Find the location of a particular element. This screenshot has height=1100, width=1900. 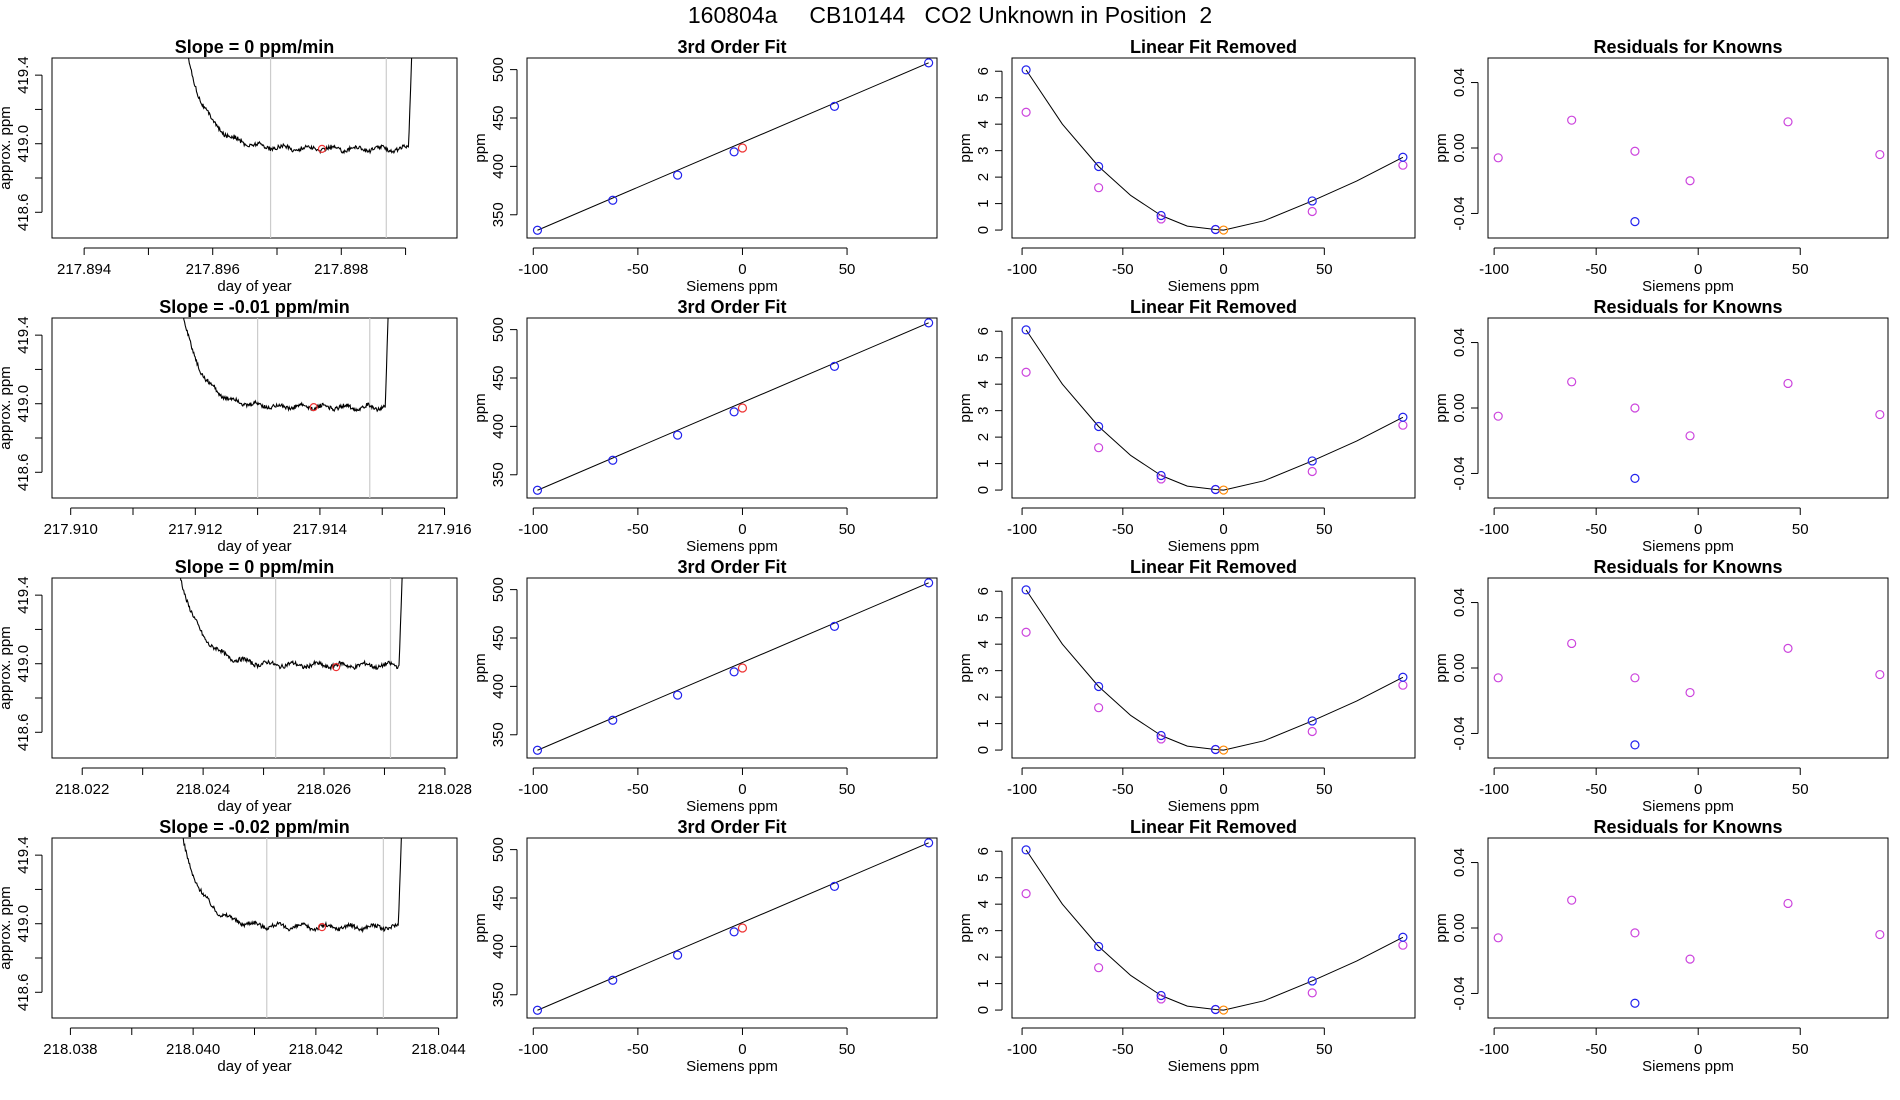

y-tick-label: 0.00 is located at coordinates (1459, 667).